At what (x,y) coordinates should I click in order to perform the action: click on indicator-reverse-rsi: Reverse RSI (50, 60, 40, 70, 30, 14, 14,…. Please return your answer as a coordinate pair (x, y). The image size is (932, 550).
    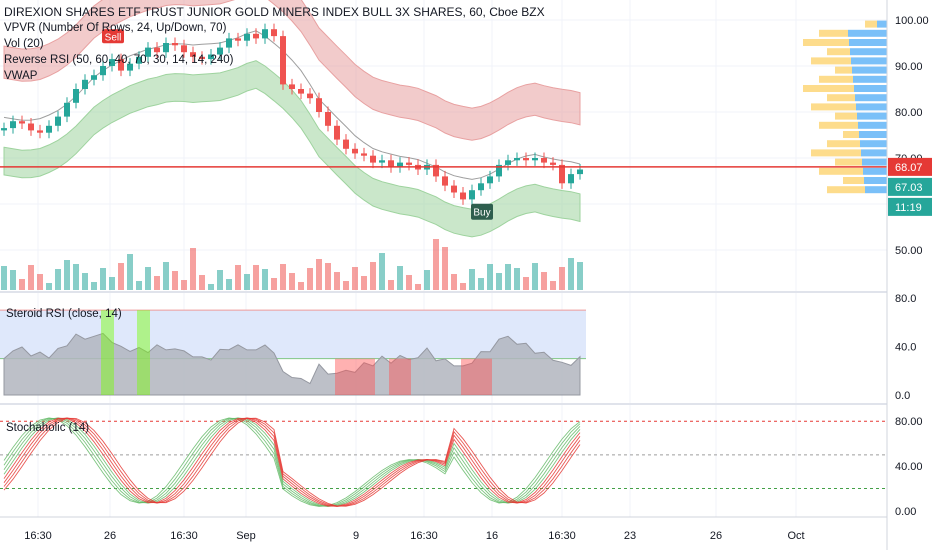
    Looking at the image, I should click on (119, 60).